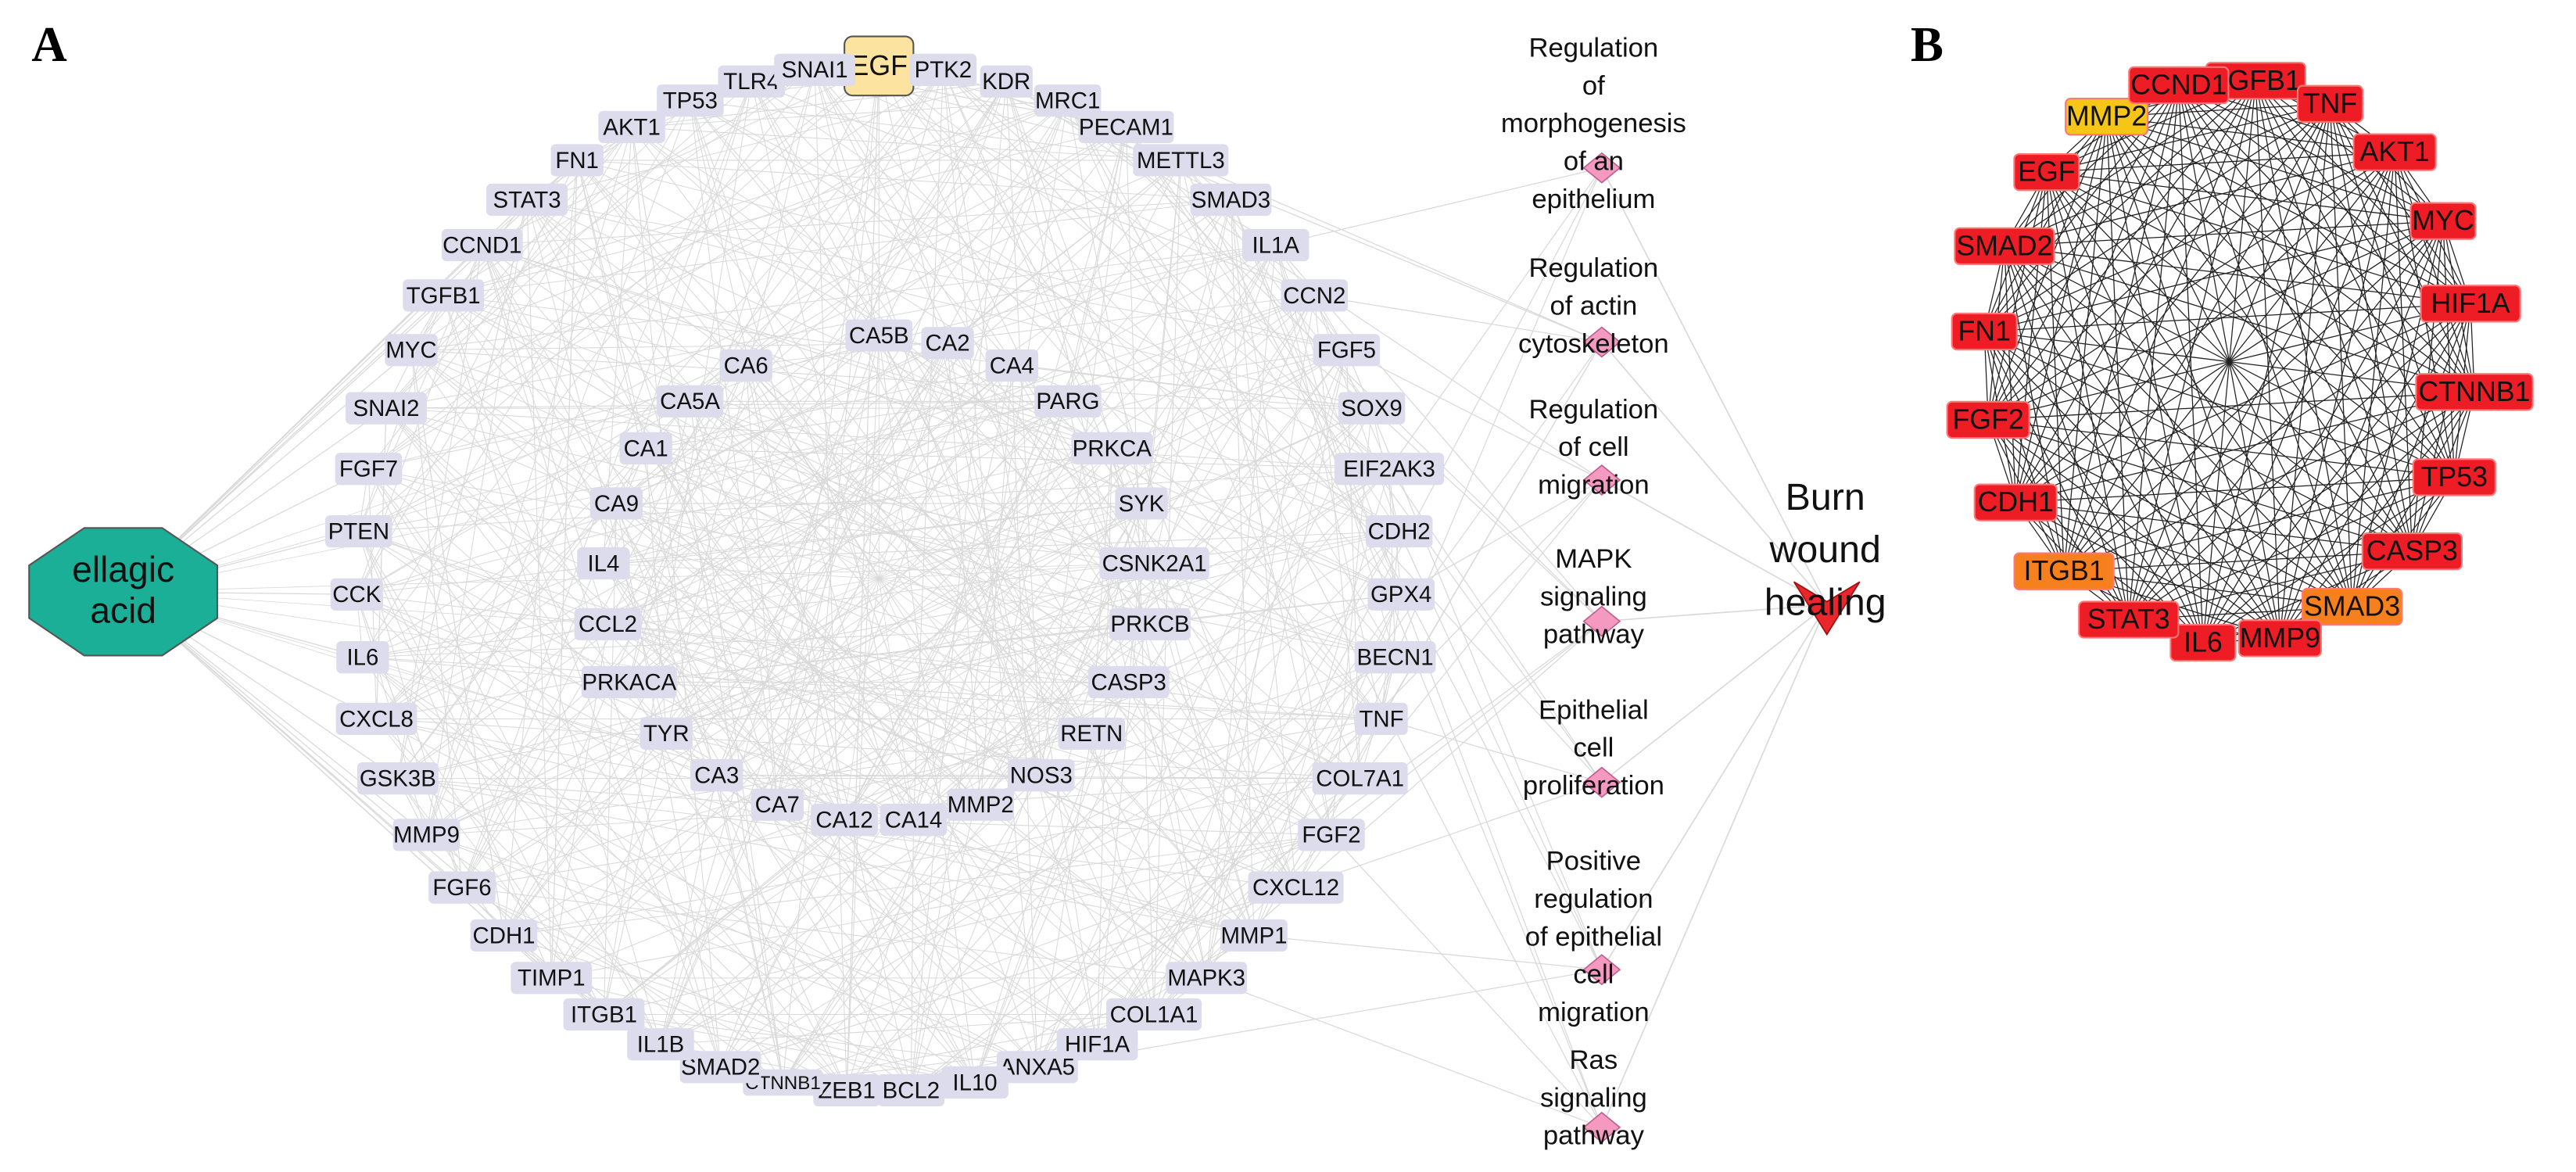 Image resolution: width=2576 pixels, height=1172 pixels. I want to click on gene-label: KDR, so click(1006, 82).